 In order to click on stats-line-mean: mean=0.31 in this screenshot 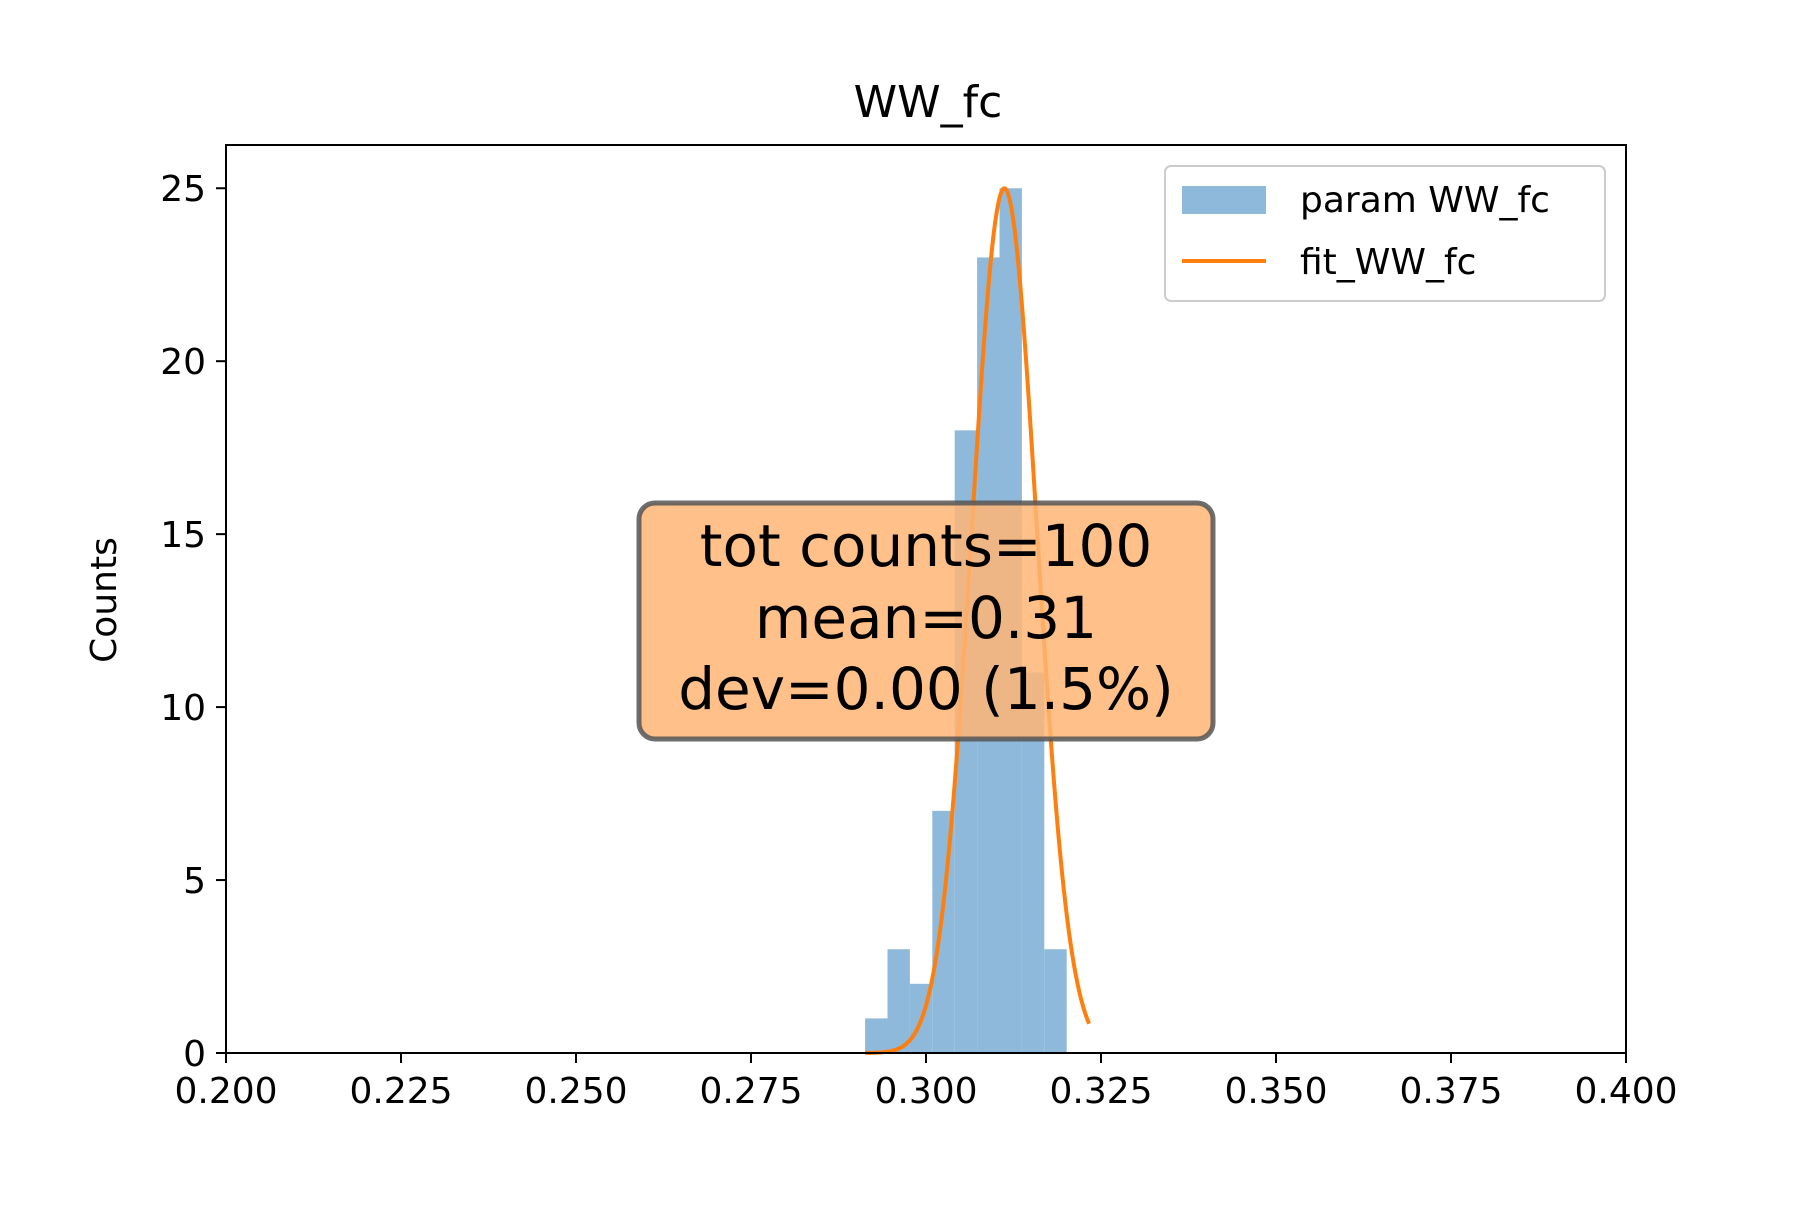, I will do `click(926, 618)`.